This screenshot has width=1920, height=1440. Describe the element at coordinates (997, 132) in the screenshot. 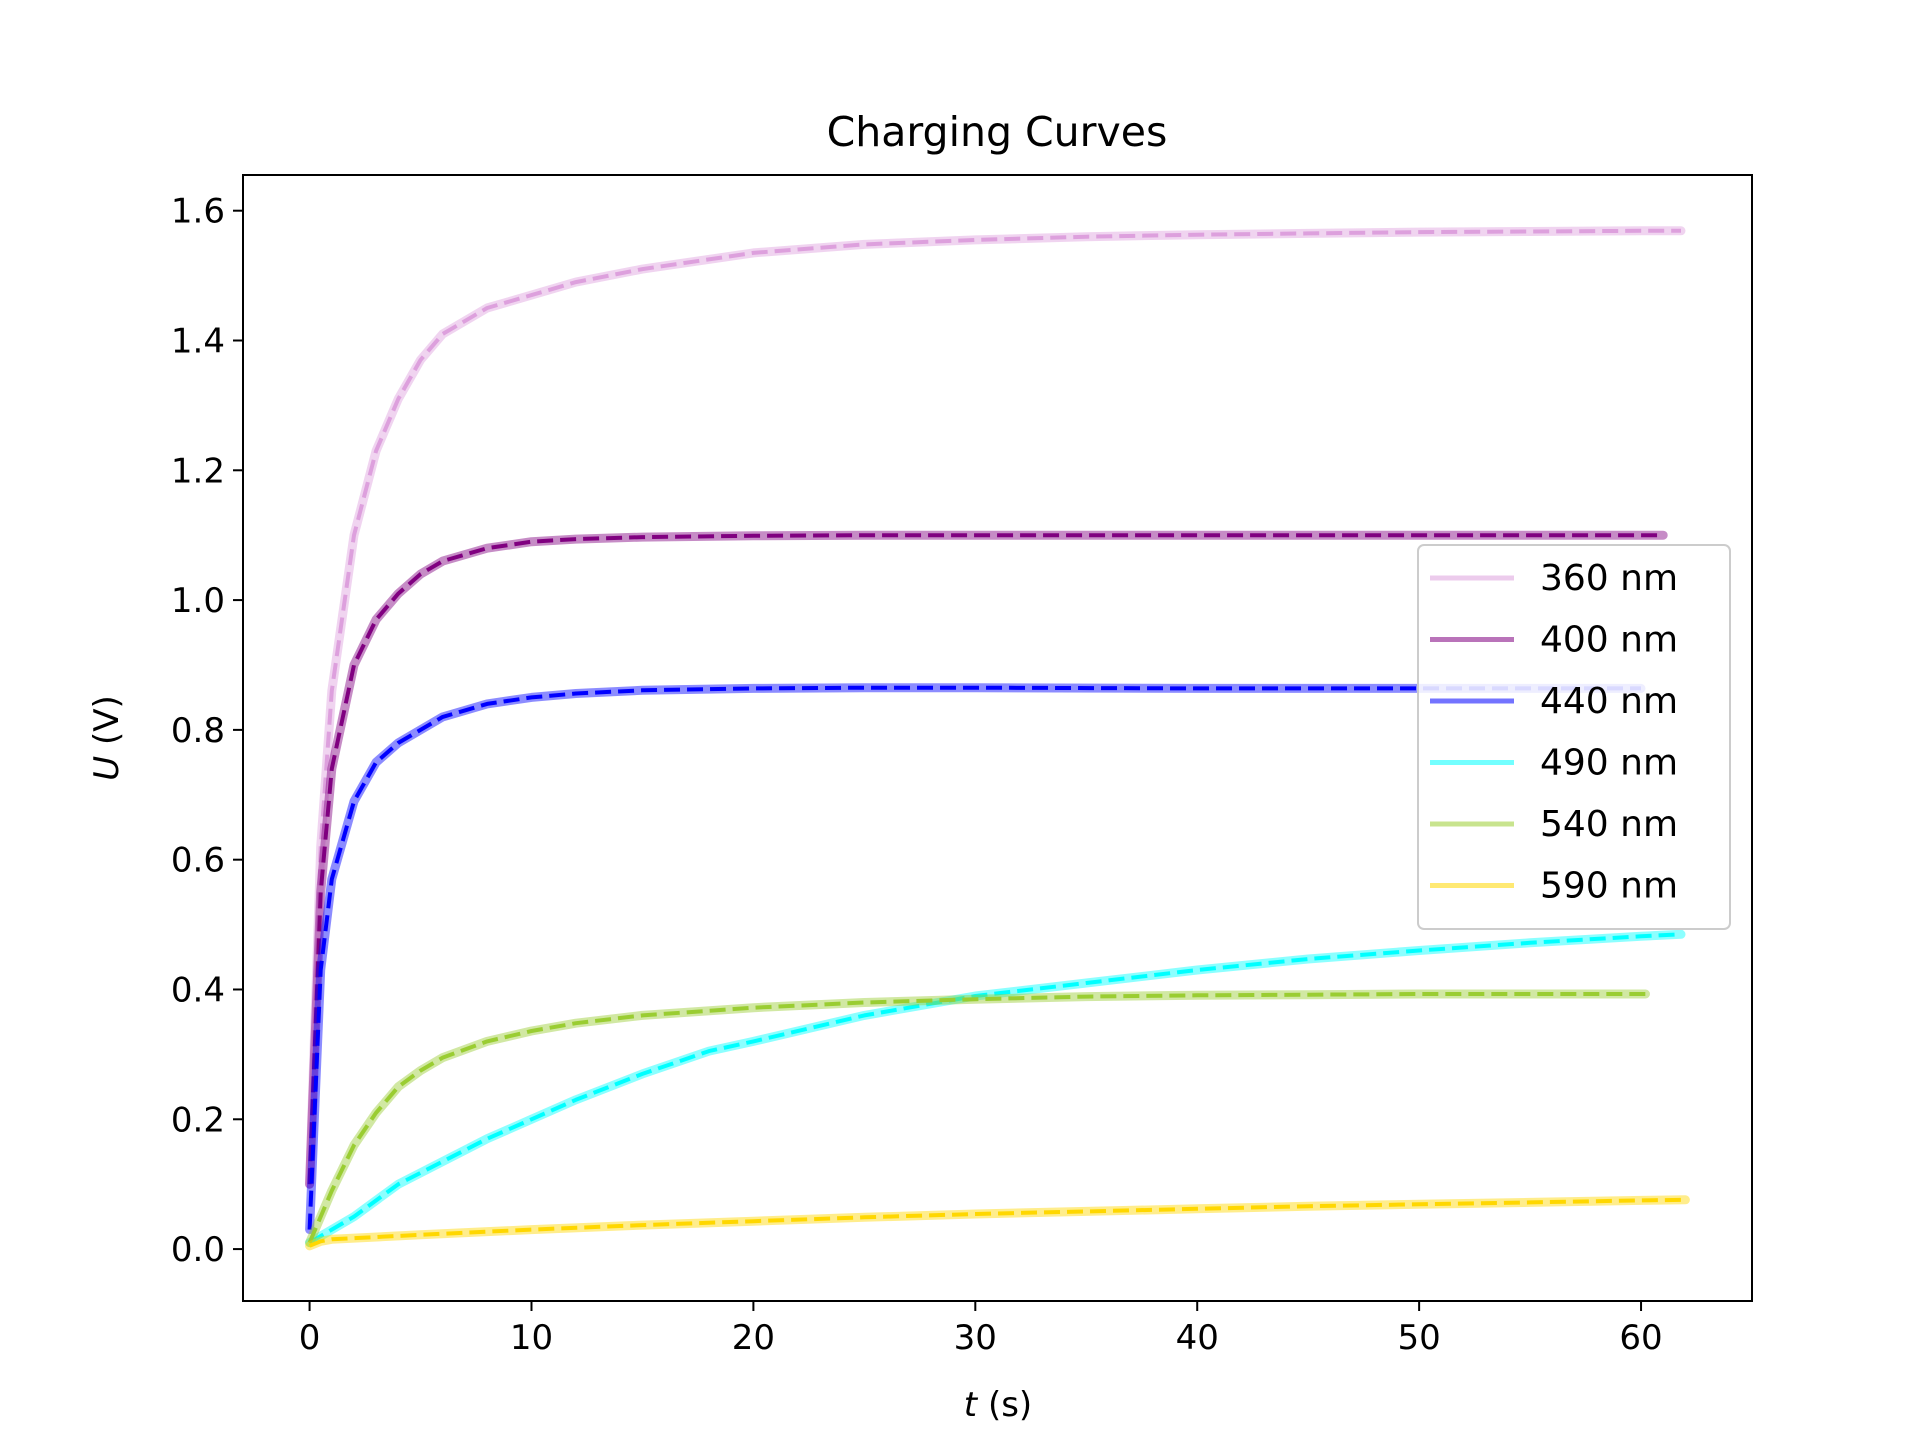

I see `chart-title: Charging Curves` at that location.